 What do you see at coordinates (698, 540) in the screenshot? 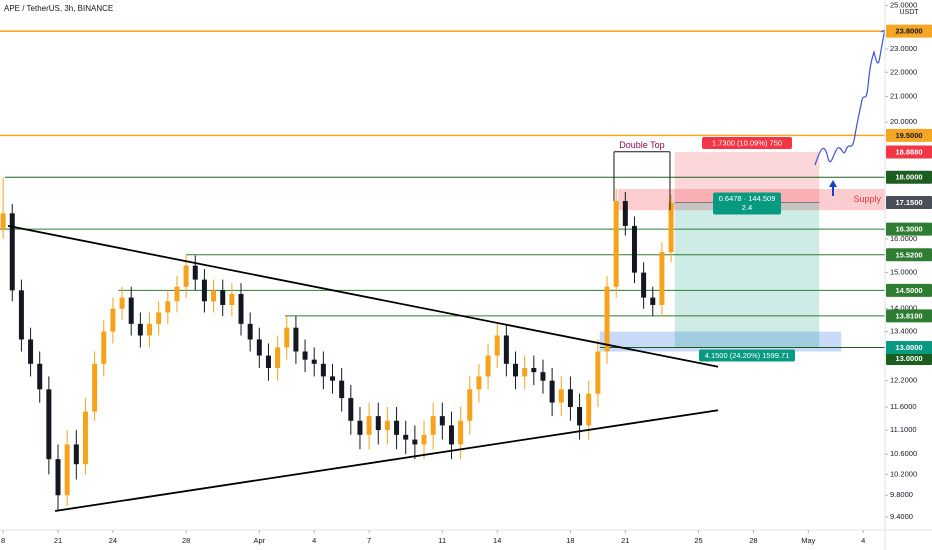
I see `x-tick-label: 25` at bounding box center [698, 540].